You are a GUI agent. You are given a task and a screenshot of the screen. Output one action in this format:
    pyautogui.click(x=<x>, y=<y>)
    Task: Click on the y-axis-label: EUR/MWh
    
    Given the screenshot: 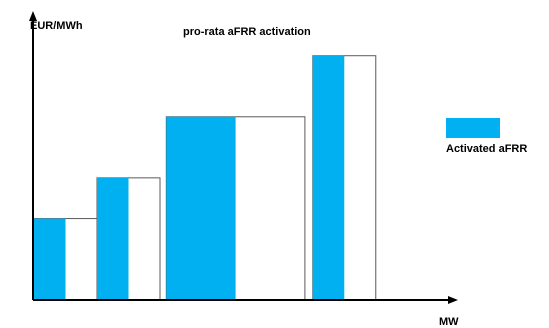 What is the action you would take?
    pyautogui.click(x=56, y=26)
    